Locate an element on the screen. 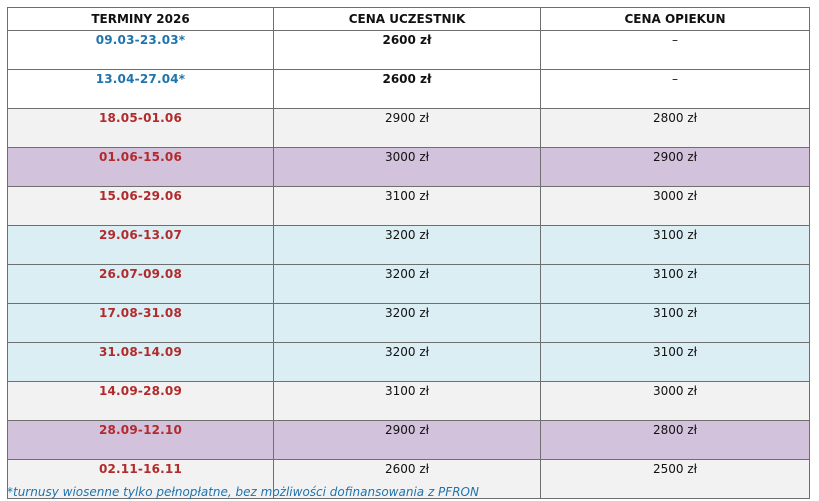 The height and width of the screenshot is (501, 819). row-date: 28.09-12.10 is located at coordinates (140, 440).